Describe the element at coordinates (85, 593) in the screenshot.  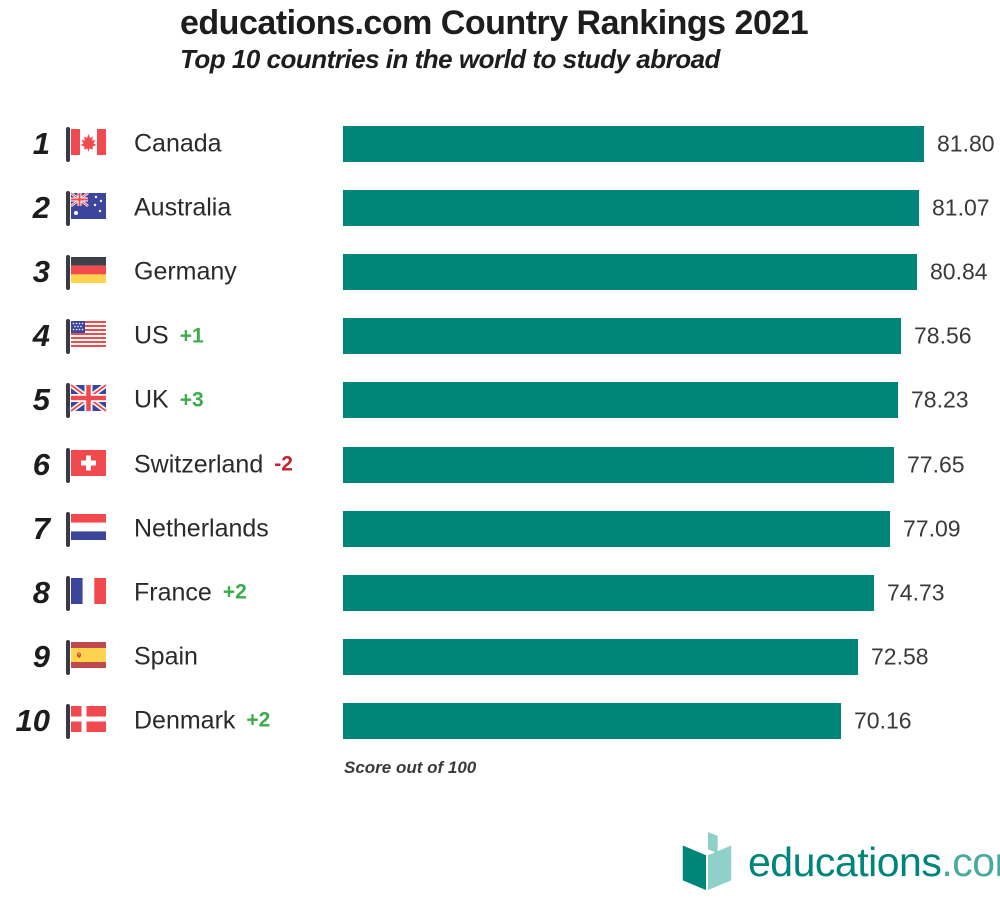
I see `flag-france-icon` at that location.